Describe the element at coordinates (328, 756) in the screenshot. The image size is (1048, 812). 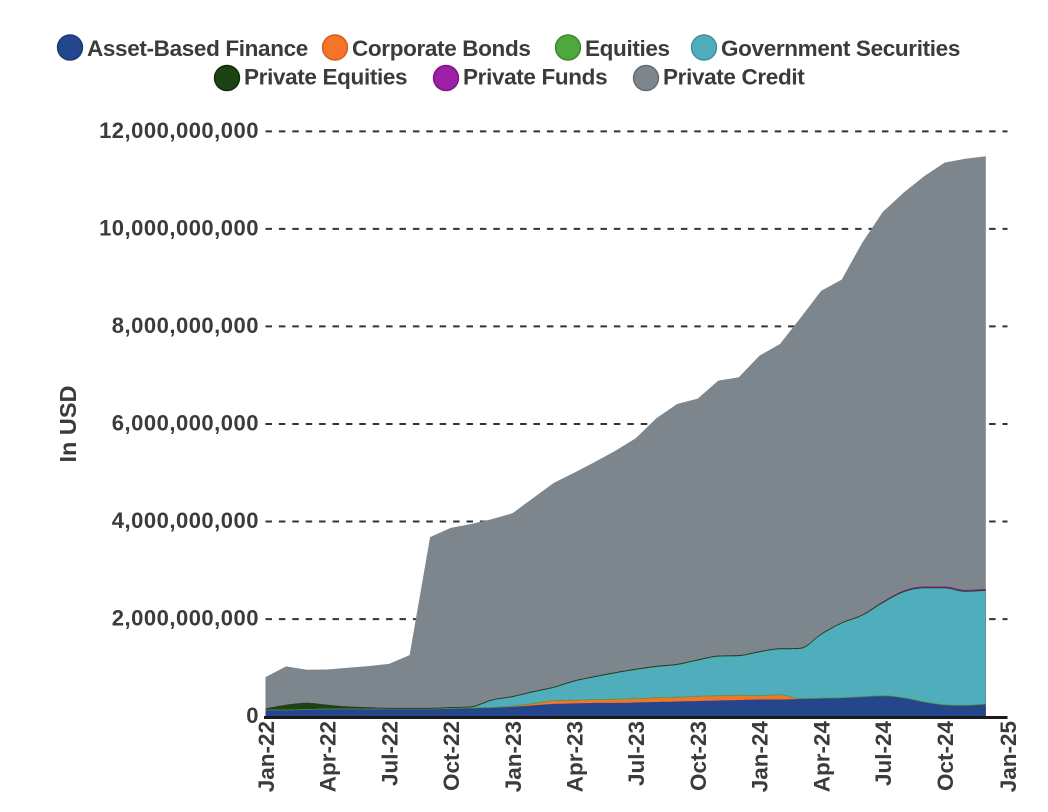
I see `svg-text: Apr-22` at that location.